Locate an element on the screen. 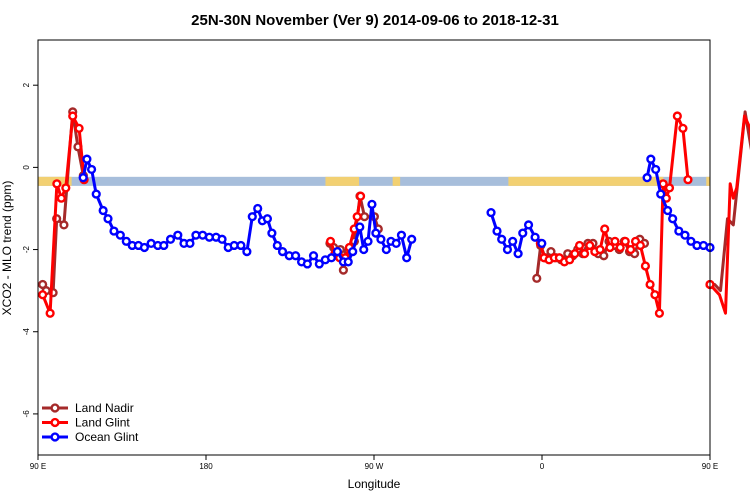 The image size is (750, 500). y-tick-label: 2 is located at coordinates (26, 84).